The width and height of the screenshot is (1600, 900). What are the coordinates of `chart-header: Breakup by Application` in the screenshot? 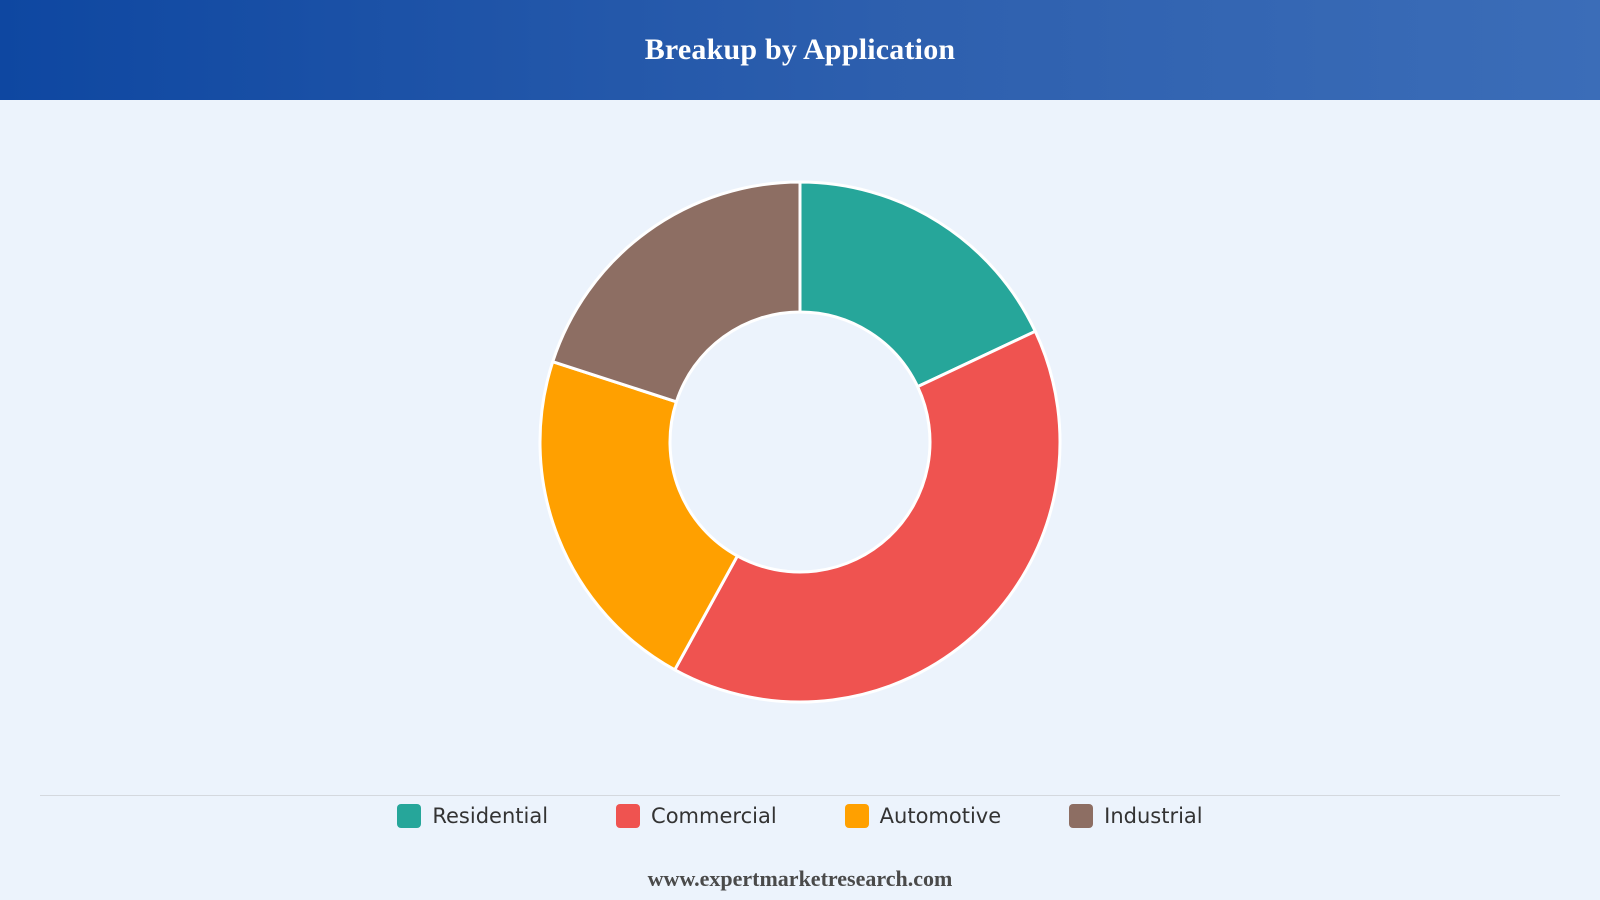 It's located at (800, 50).